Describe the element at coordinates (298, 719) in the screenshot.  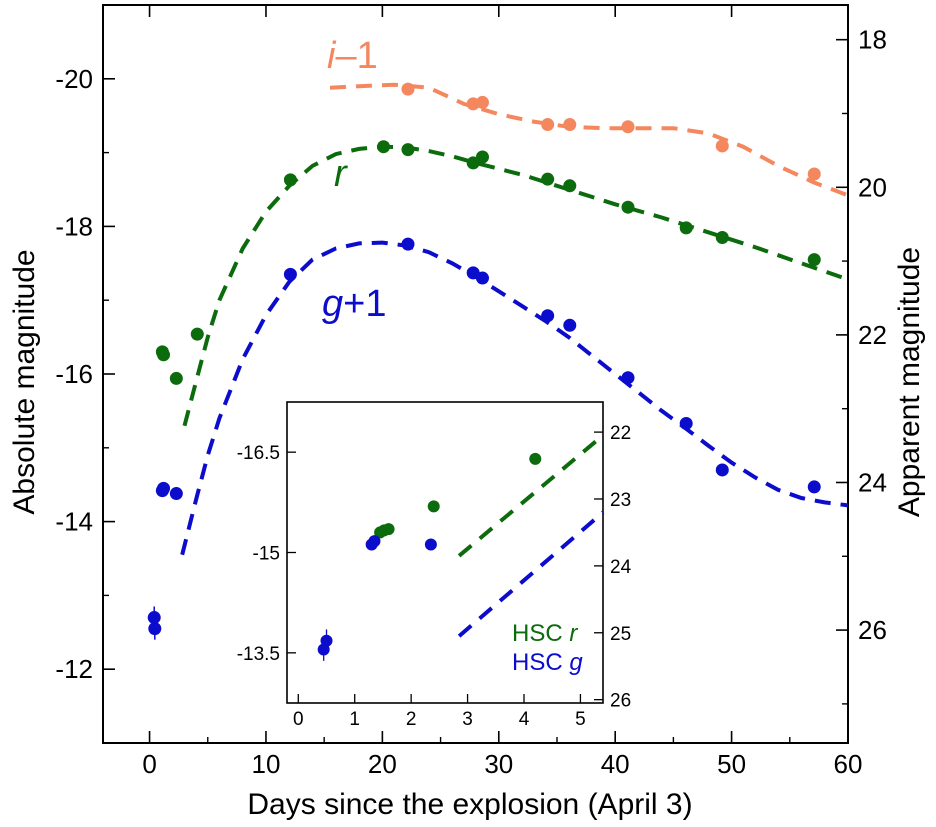
I see `inset-x-tick-label: 0` at that location.